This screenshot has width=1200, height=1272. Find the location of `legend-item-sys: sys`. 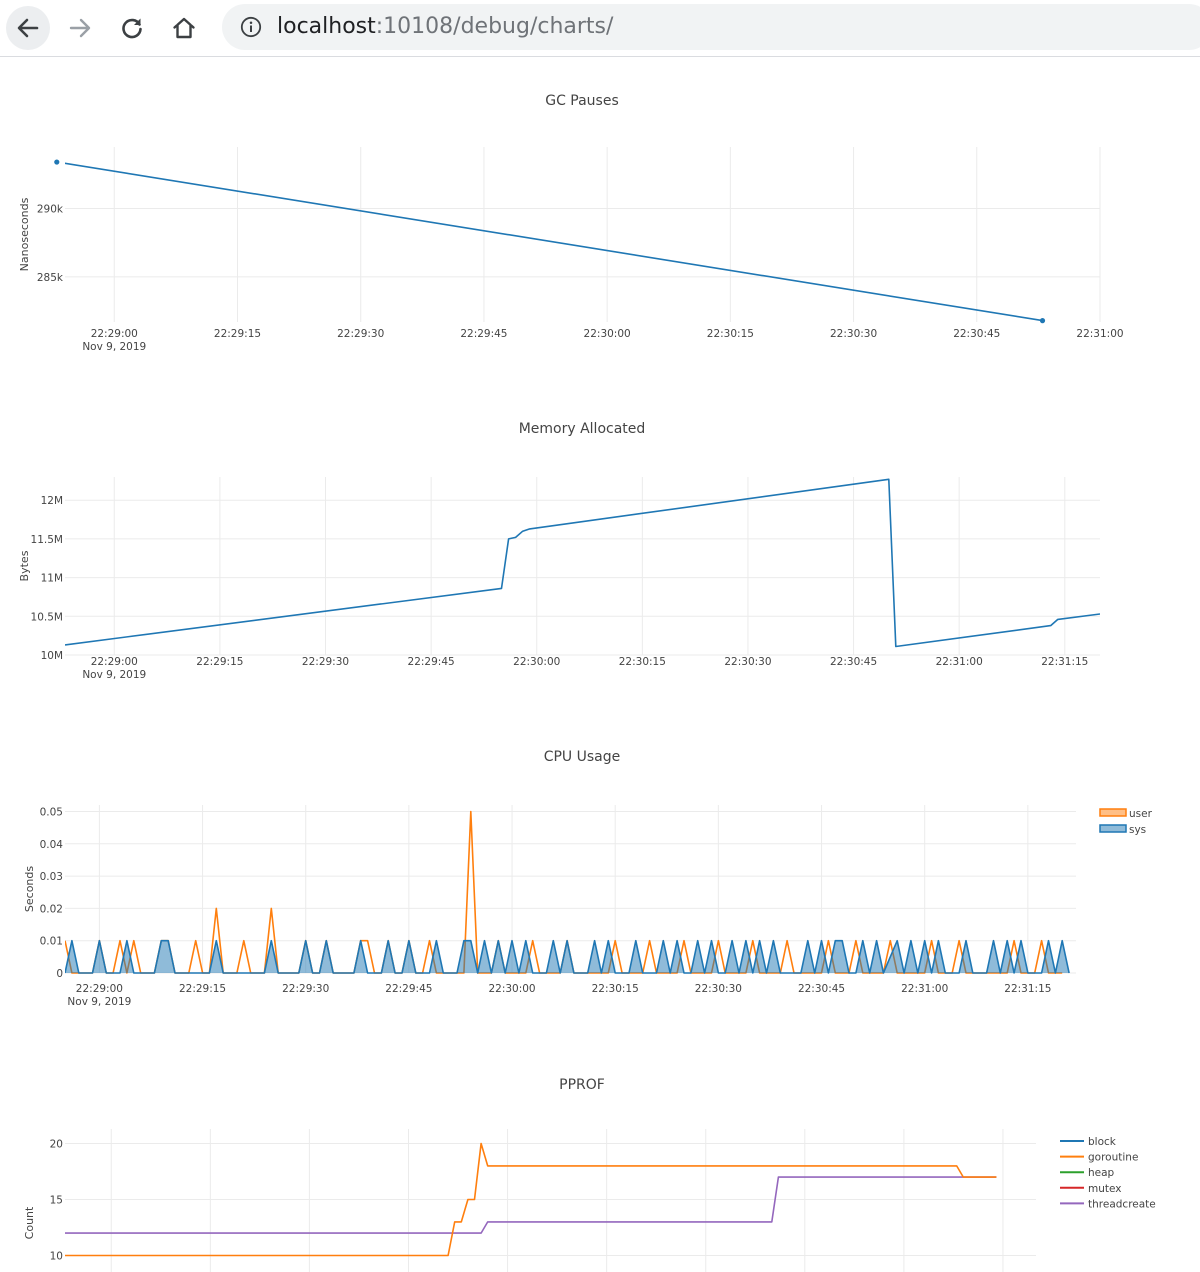

legend-item-sys: sys is located at coordinates (1122, 830).